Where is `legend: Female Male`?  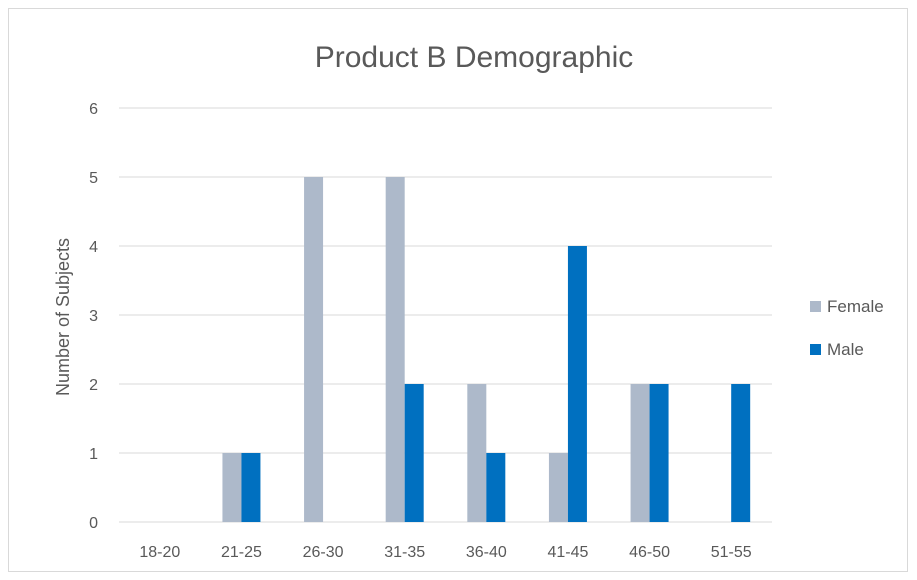 legend: Female Male is located at coordinates (847, 328).